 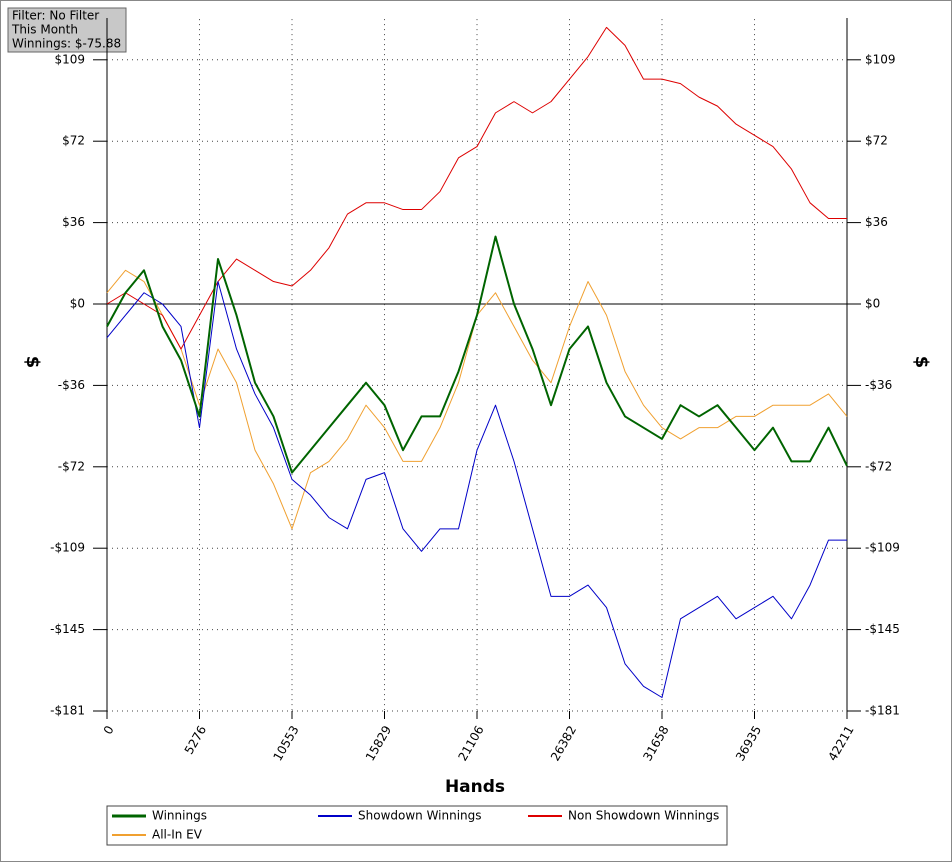 I want to click on y-tick-label: $72, so click(x=73, y=141).